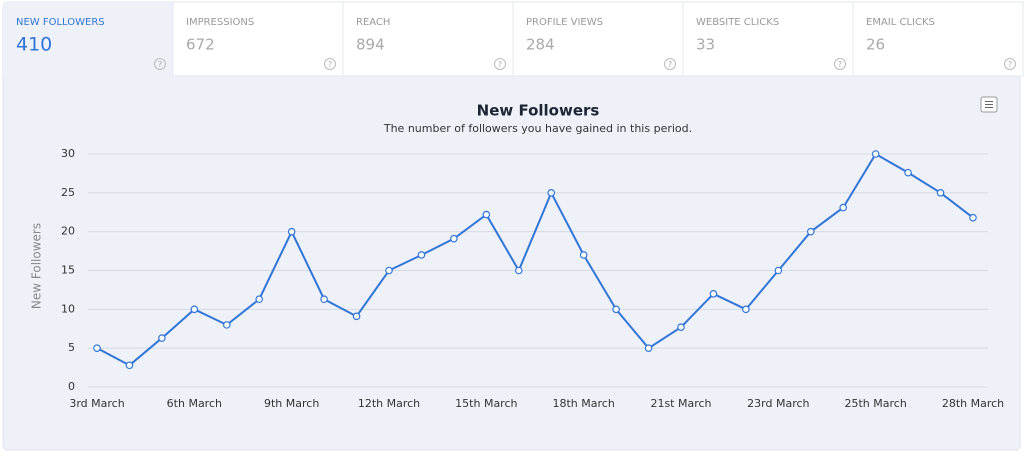 Image resolution: width=1024 pixels, height=453 pixels. Describe the element at coordinates (389, 403) in the screenshot. I see `x-tick-label: 12th March` at that location.